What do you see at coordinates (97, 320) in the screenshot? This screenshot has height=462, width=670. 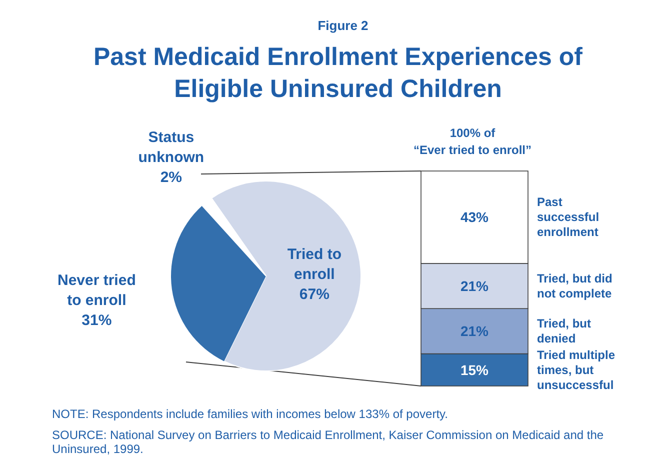 I see `data-label: 31%` at bounding box center [97, 320].